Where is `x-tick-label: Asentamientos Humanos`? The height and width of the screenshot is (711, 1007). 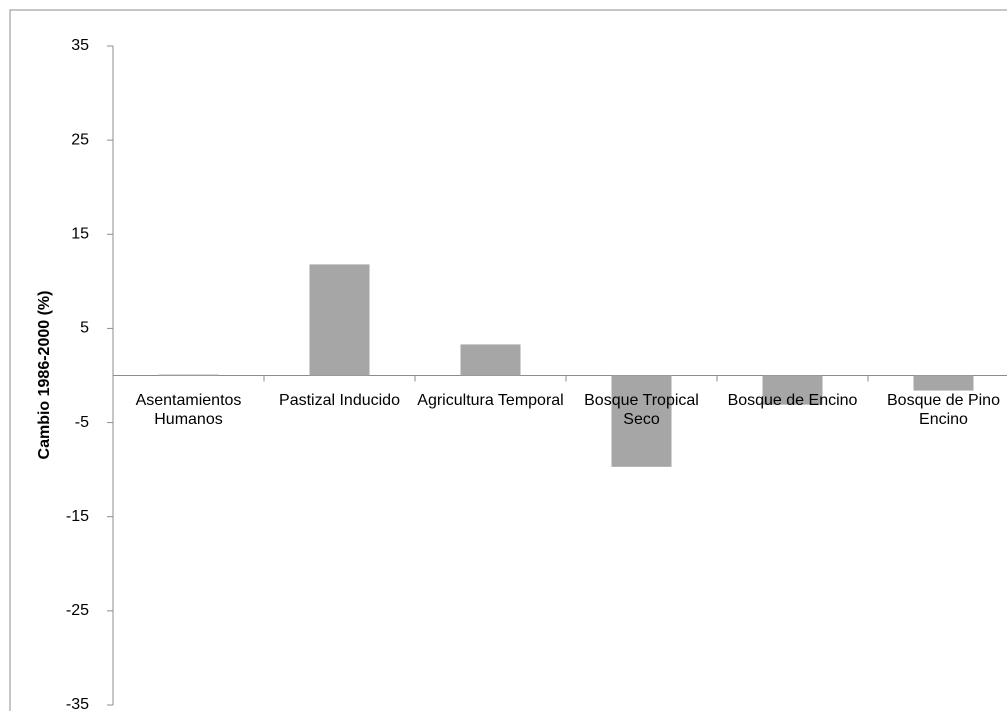
x-tick-label: Asentamientos Humanos is located at coordinates (188, 409).